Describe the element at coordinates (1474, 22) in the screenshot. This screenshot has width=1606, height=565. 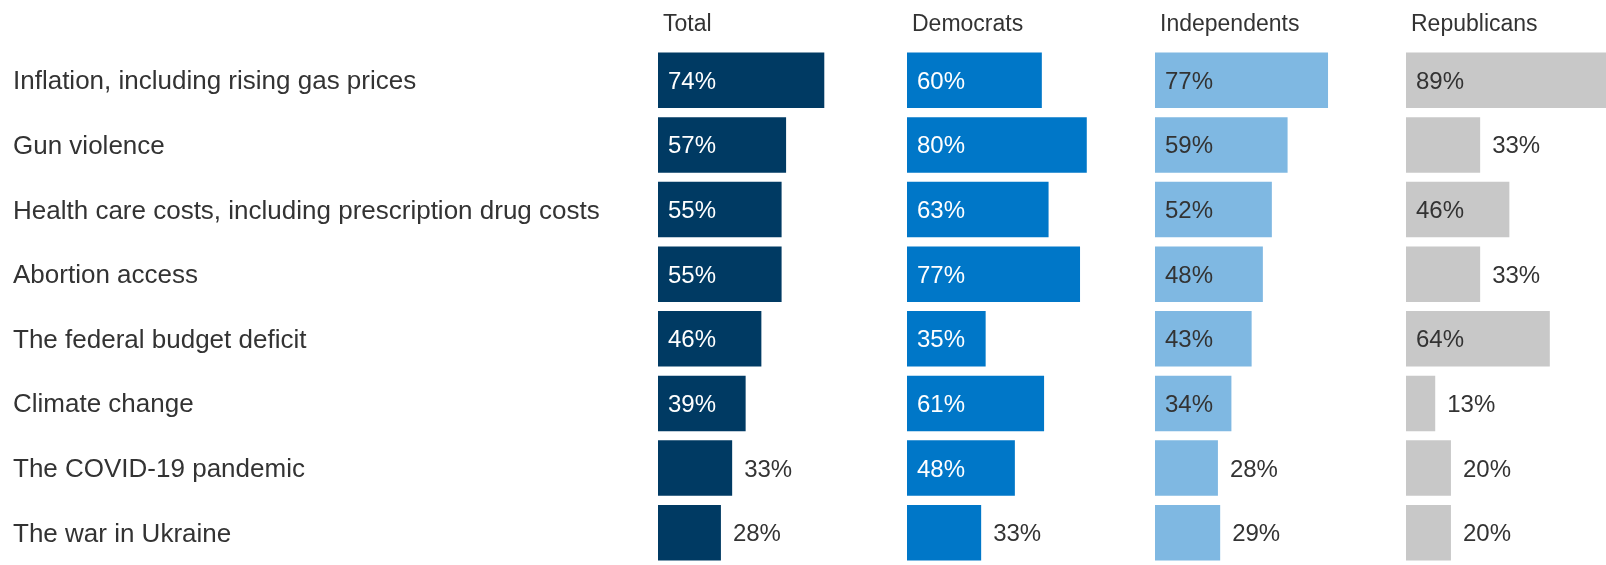
I see `chart-title: Republicans` at that location.